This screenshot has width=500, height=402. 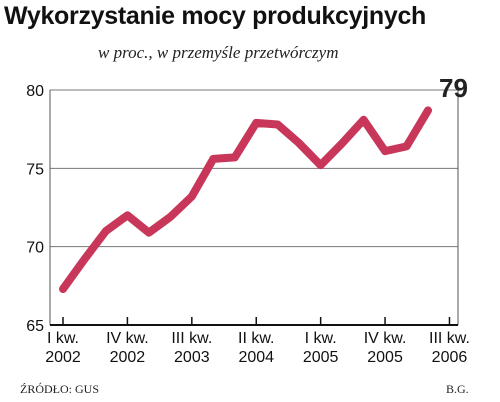 I want to click on x-tick-label-quarter: II kw., so click(x=256, y=338).